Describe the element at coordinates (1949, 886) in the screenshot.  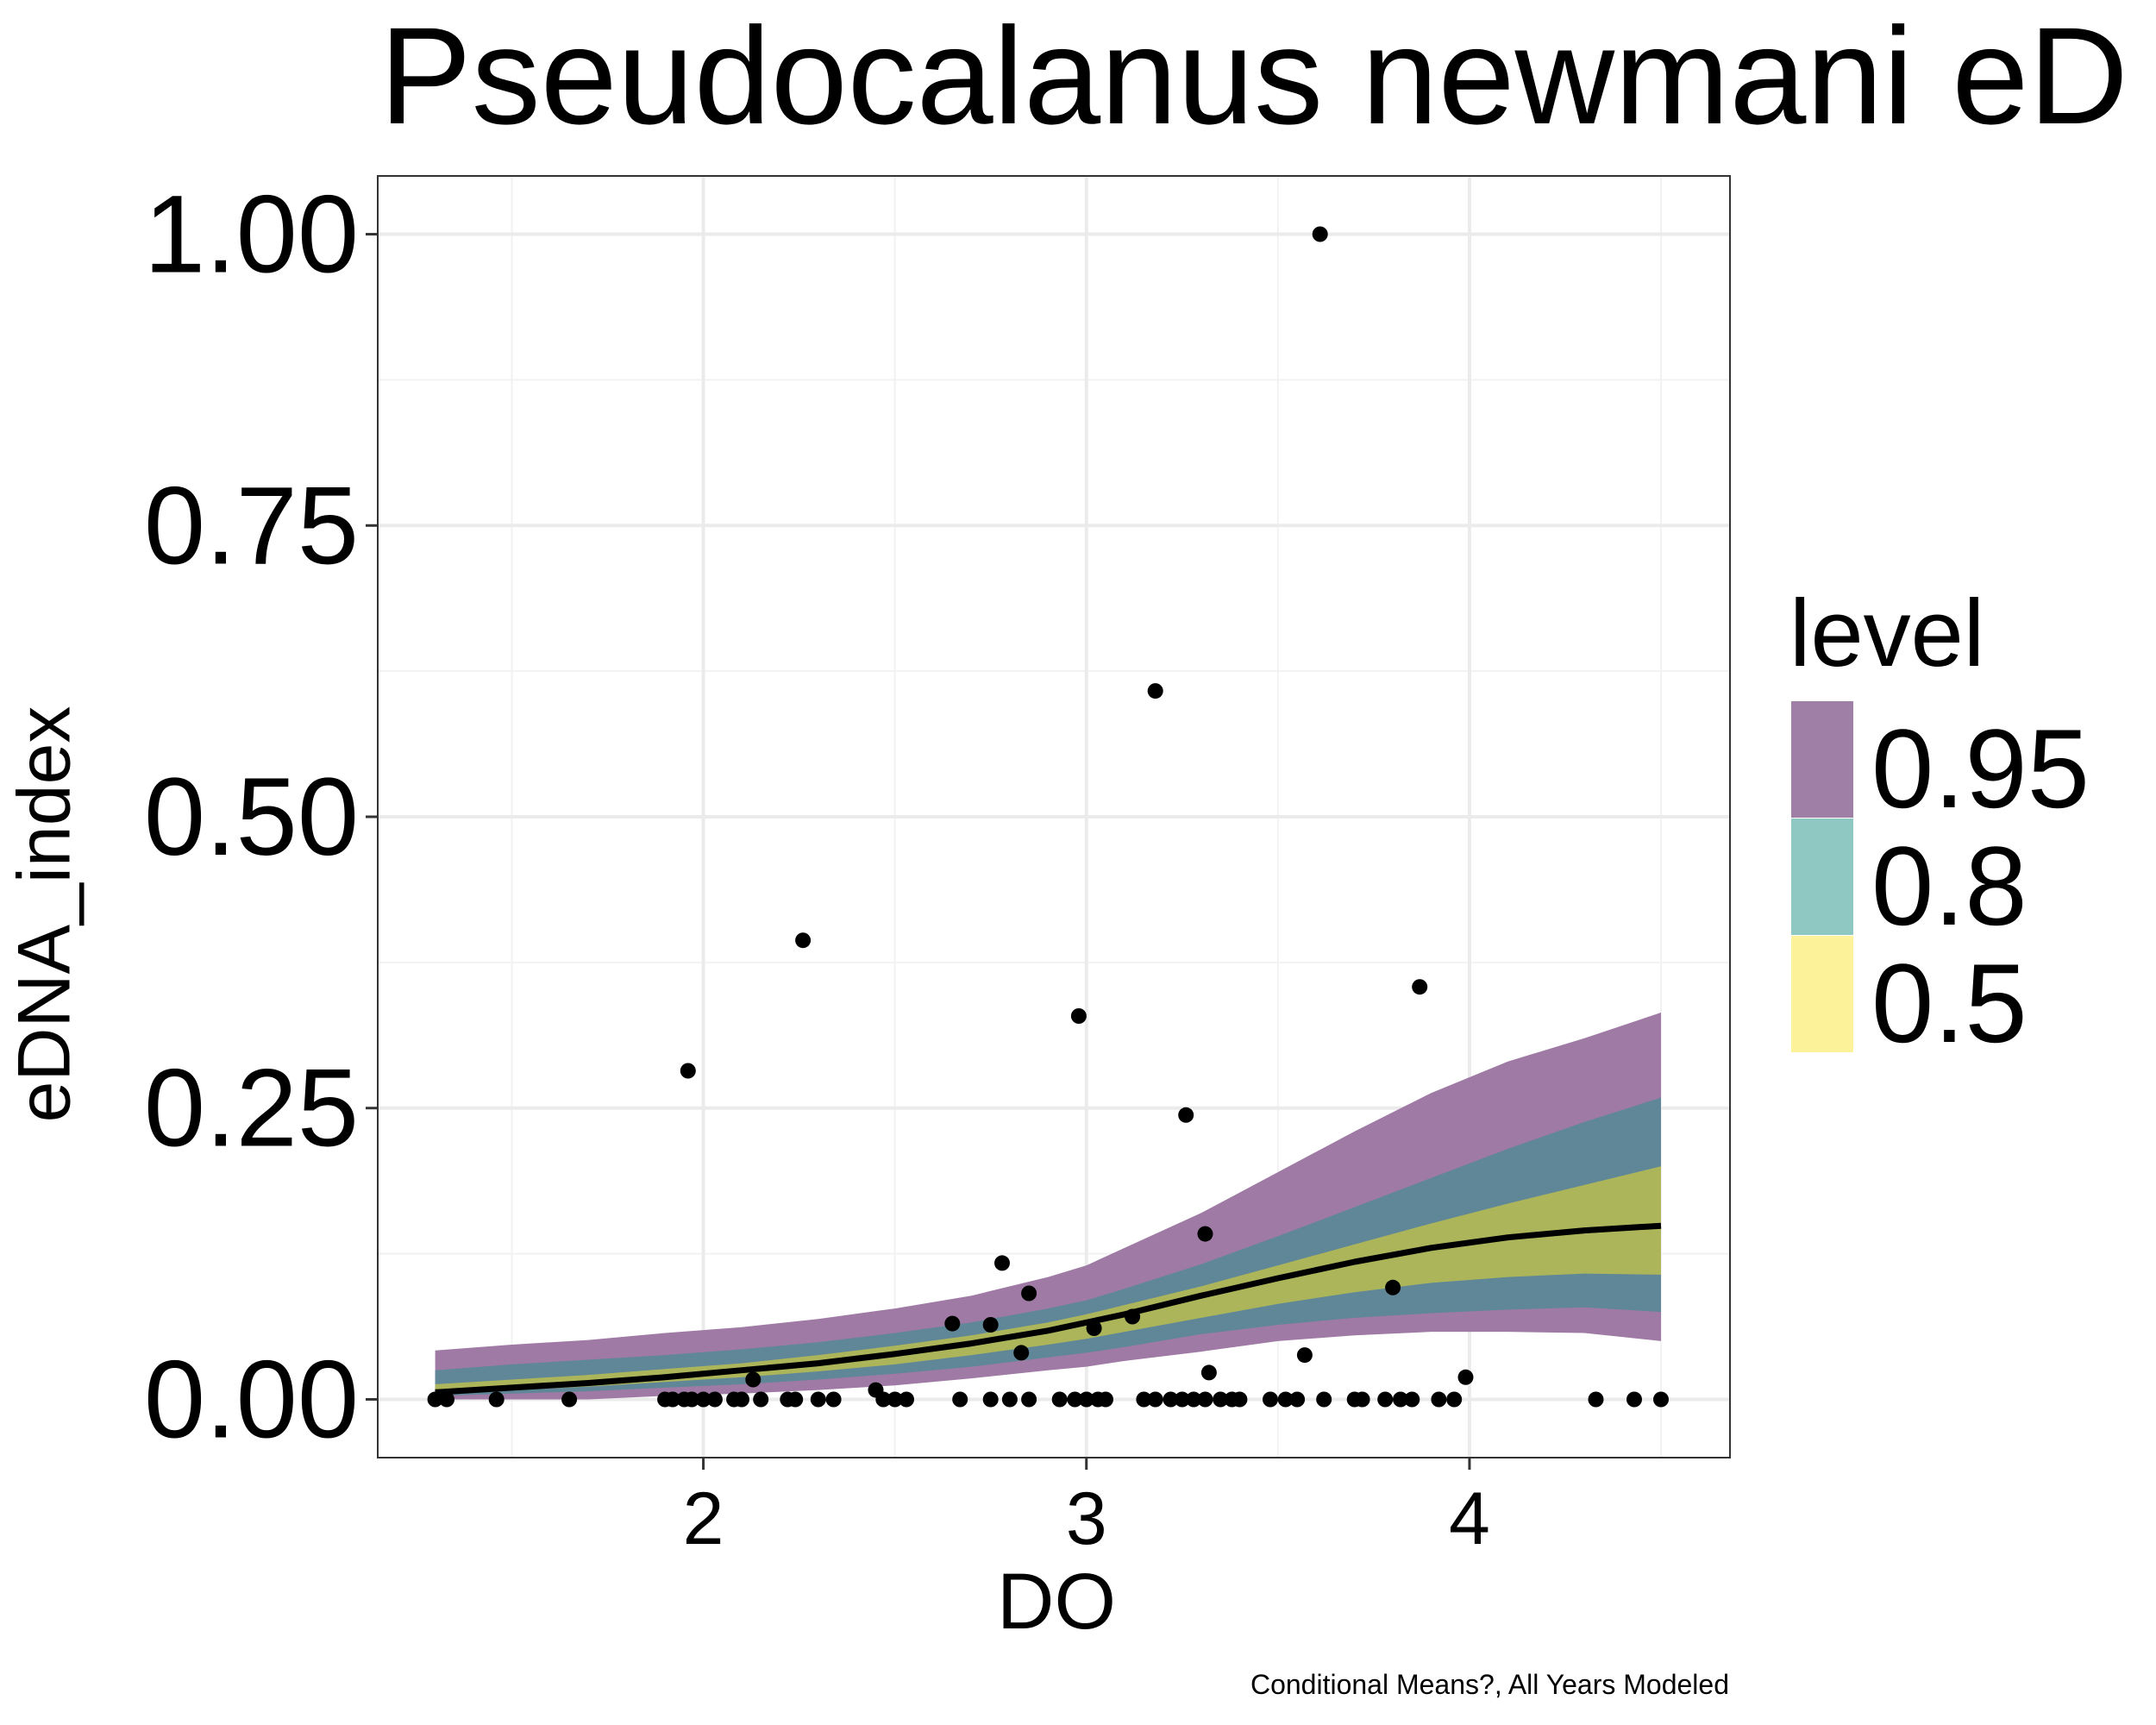
I see `legend-label-08: 0.8` at that location.